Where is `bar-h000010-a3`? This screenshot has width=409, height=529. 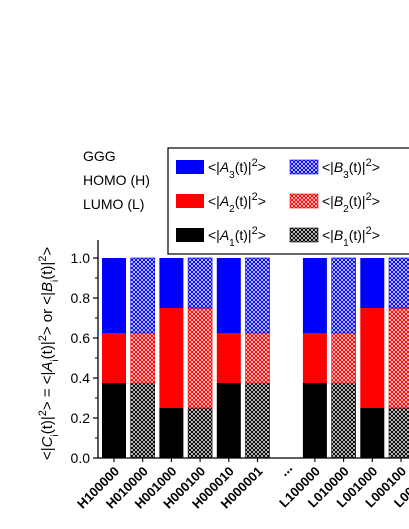 bar-h000010-a3 is located at coordinates (228, 295).